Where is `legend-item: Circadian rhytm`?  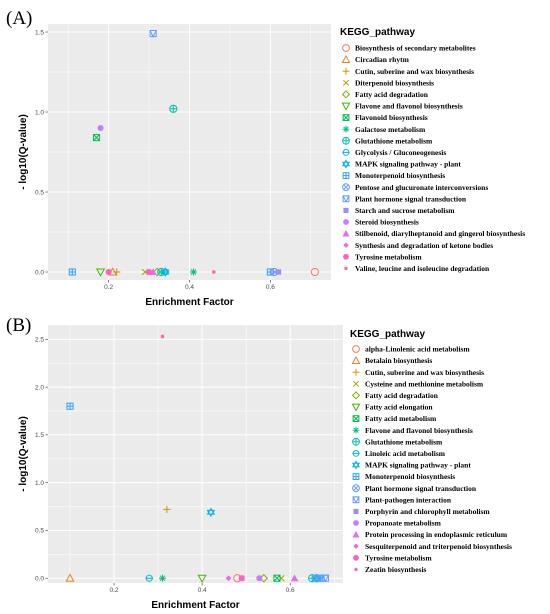 legend-item: Circadian rhytm is located at coordinates (375, 59).